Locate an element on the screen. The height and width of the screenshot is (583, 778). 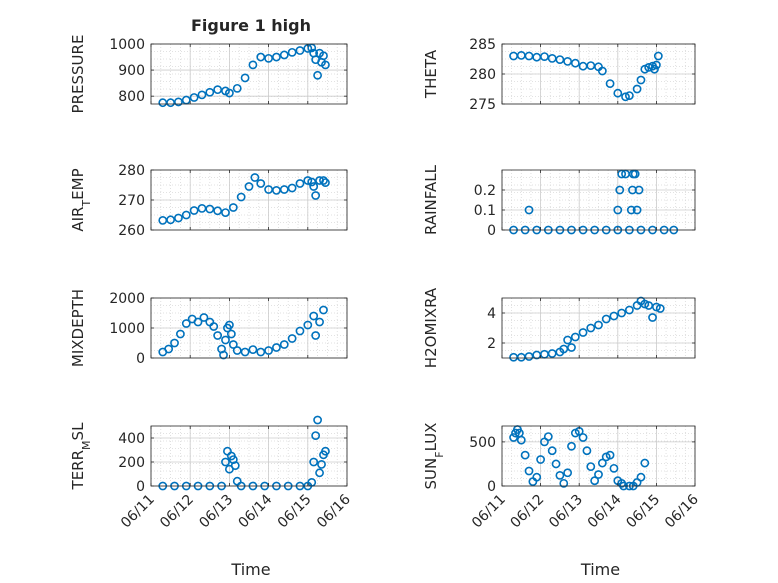
y-tick-label: 400 is located at coordinates (131, 439).